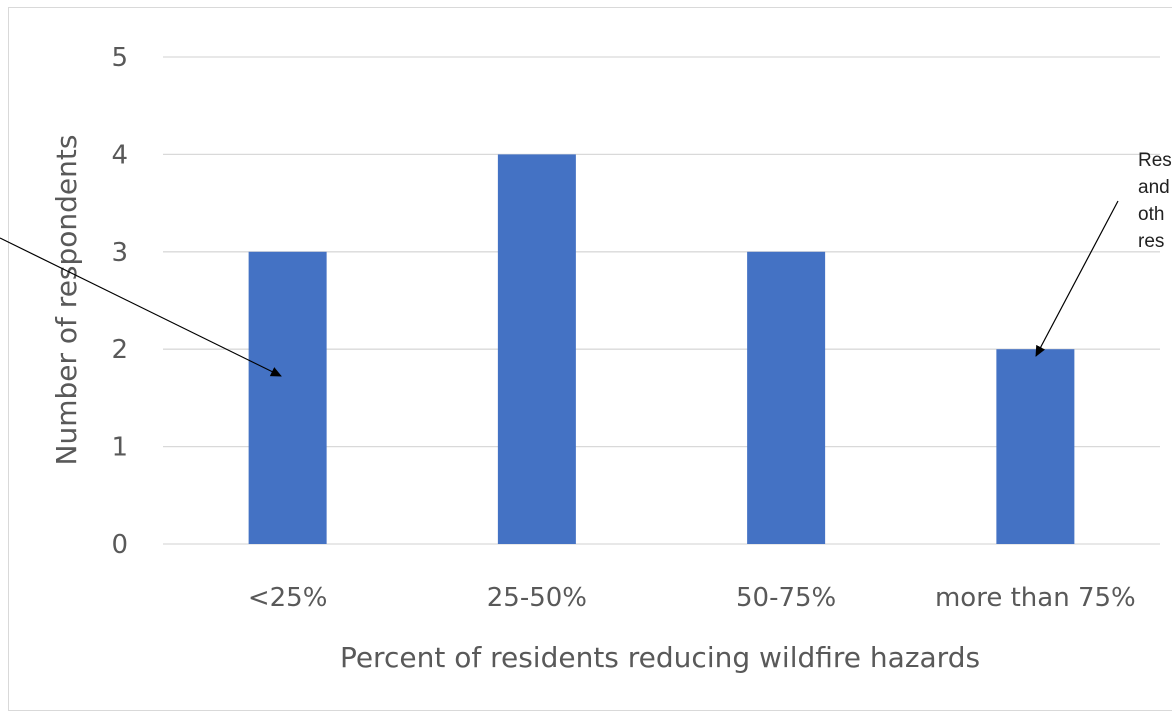  What do you see at coordinates (119, 253) in the screenshot?
I see `y-tick-label: 3` at bounding box center [119, 253].